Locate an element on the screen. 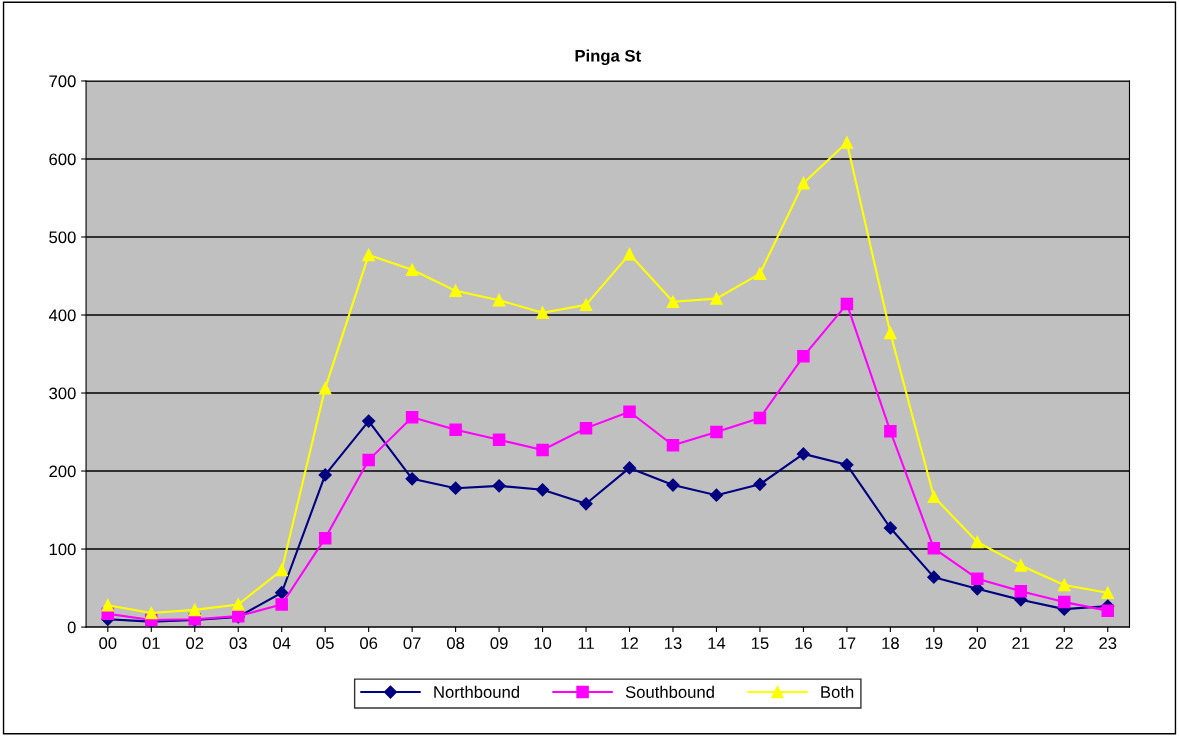 This screenshot has width=1179, height=736. x-tick-label: 17 is located at coordinates (847, 643).